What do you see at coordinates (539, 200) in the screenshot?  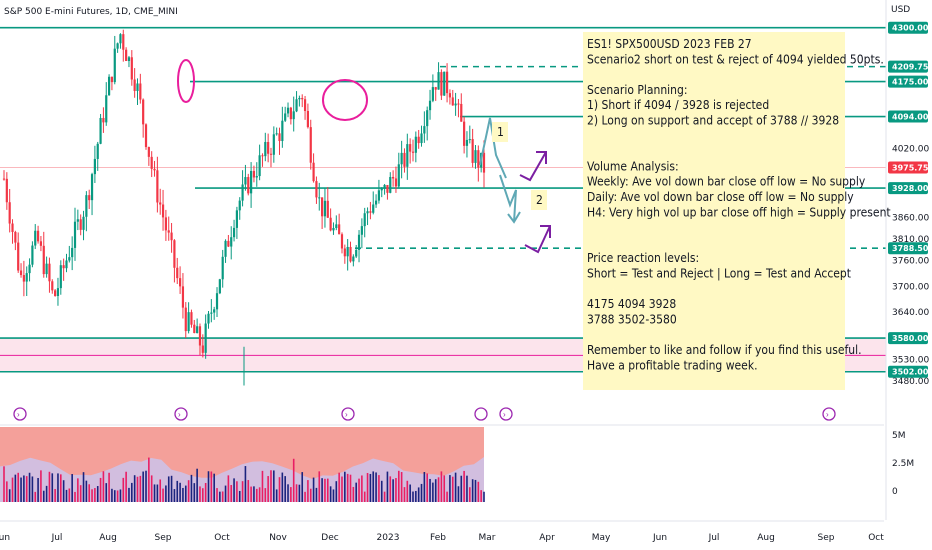 I see `wave-label-box` at bounding box center [539, 200].